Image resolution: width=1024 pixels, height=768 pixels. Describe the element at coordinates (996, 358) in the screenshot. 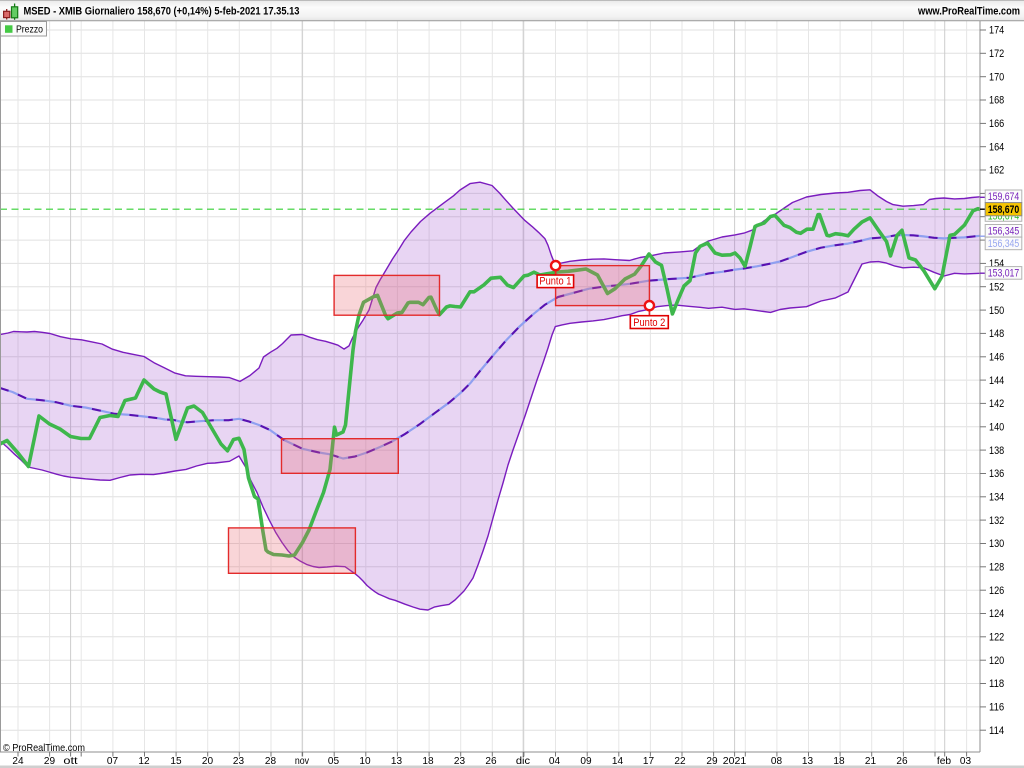

I see `svg-text: 146` at that location.